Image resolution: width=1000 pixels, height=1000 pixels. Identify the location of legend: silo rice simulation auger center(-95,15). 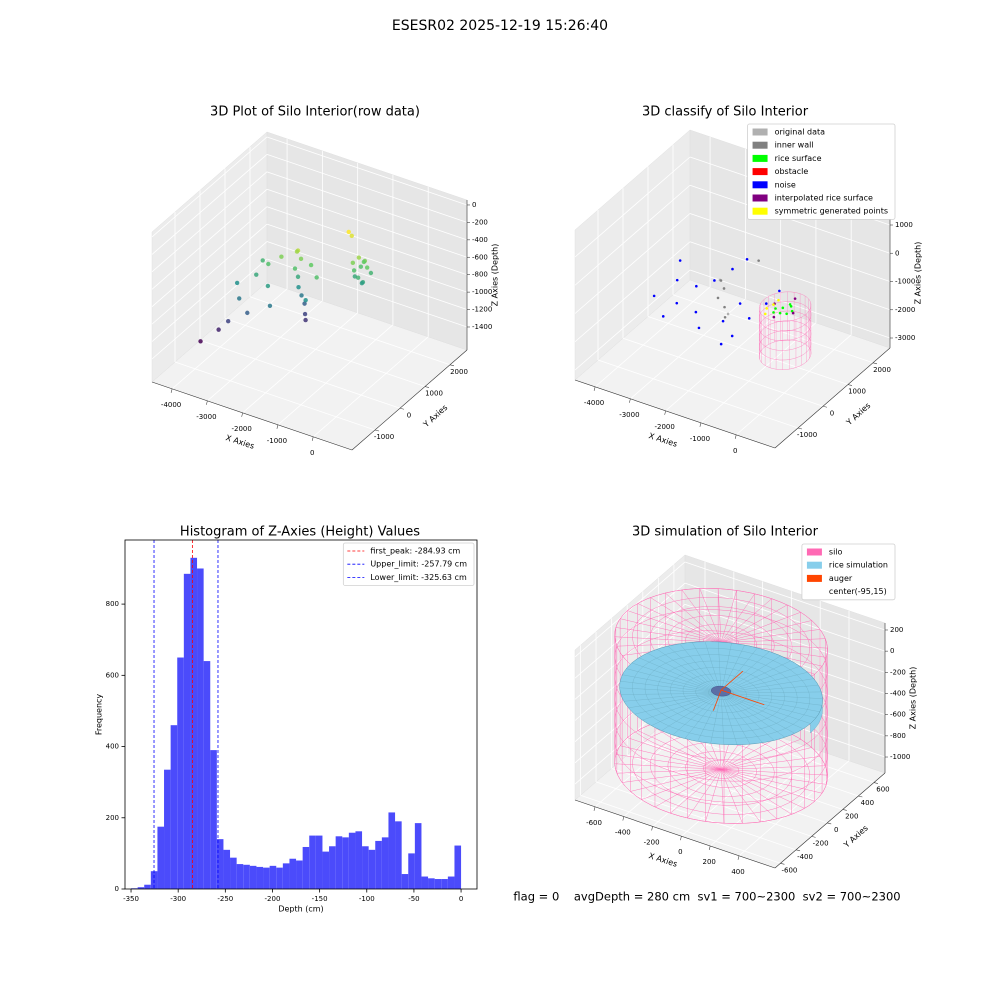
(848, 572).